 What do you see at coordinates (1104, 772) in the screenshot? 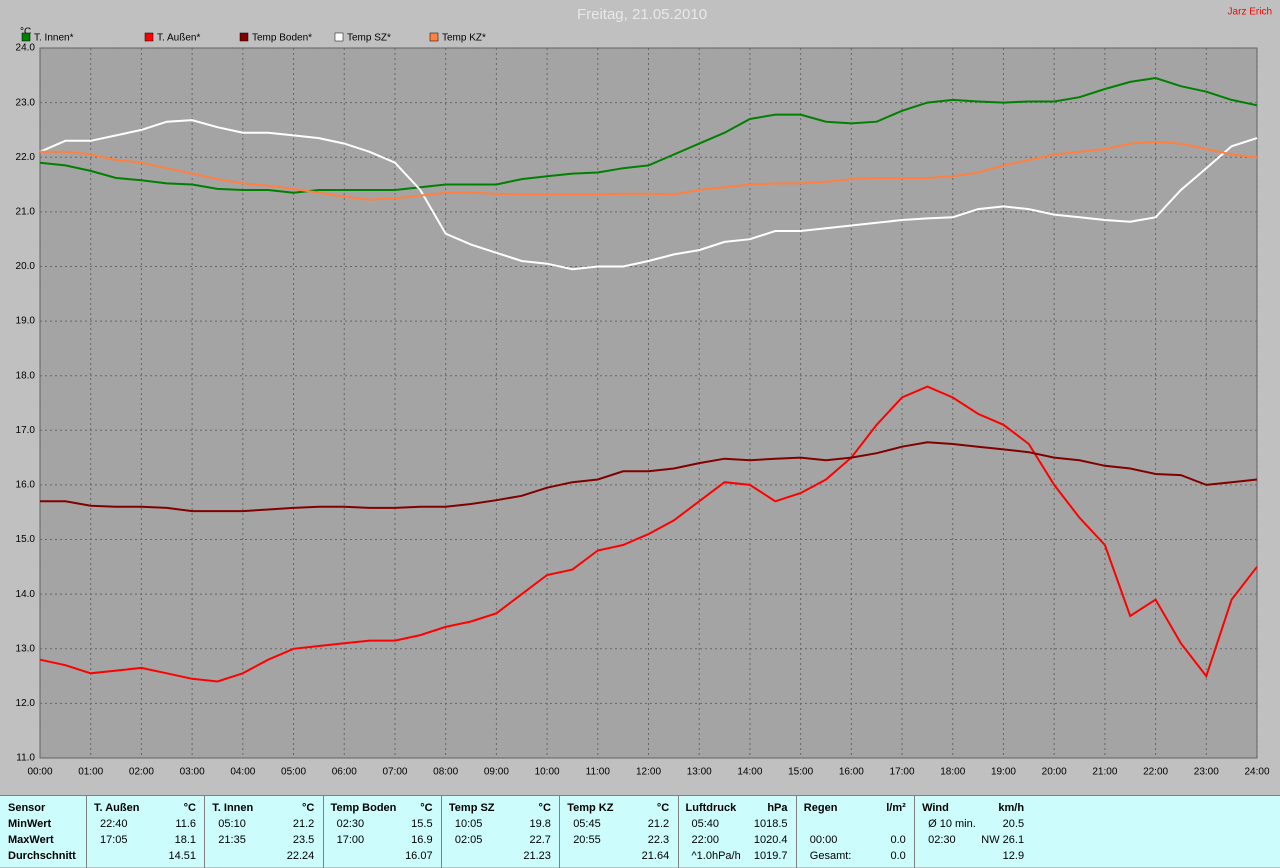
I see `x-tick-label: 21:00` at bounding box center [1104, 772].